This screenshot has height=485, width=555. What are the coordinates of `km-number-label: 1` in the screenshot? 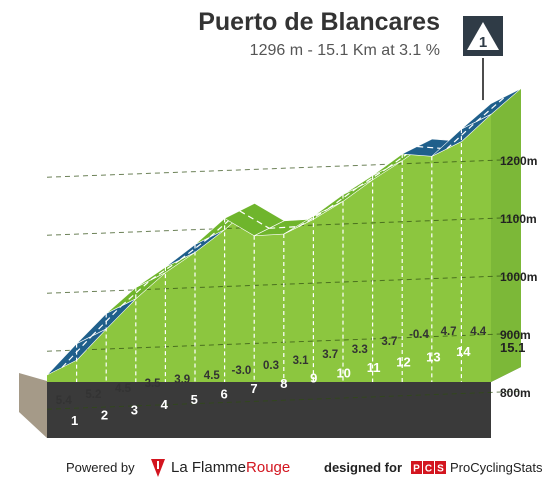 It's located at (74, 420).